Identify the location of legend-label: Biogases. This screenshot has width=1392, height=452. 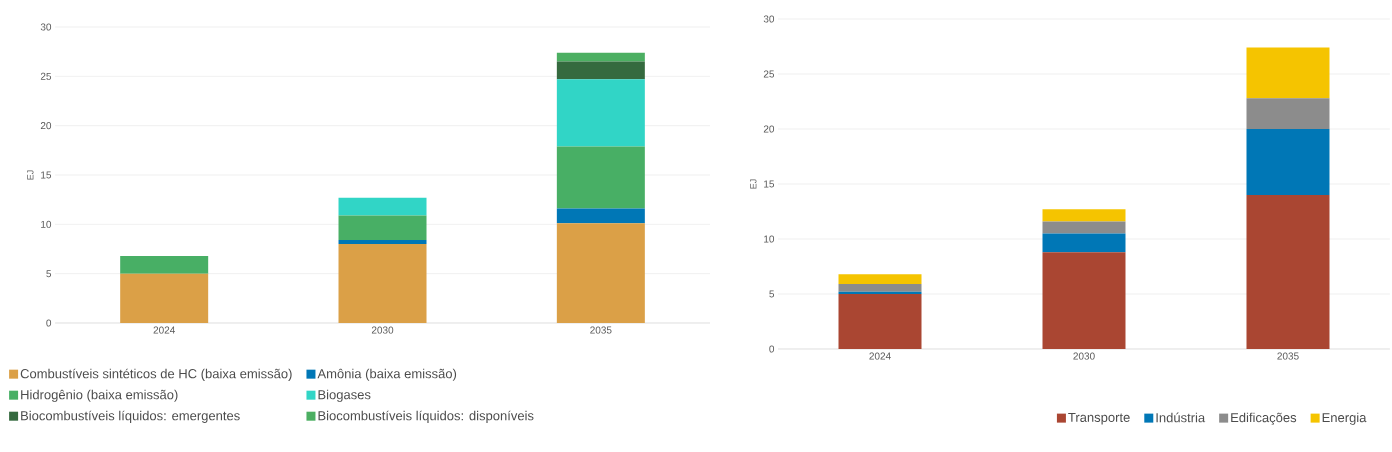
(344, 395).